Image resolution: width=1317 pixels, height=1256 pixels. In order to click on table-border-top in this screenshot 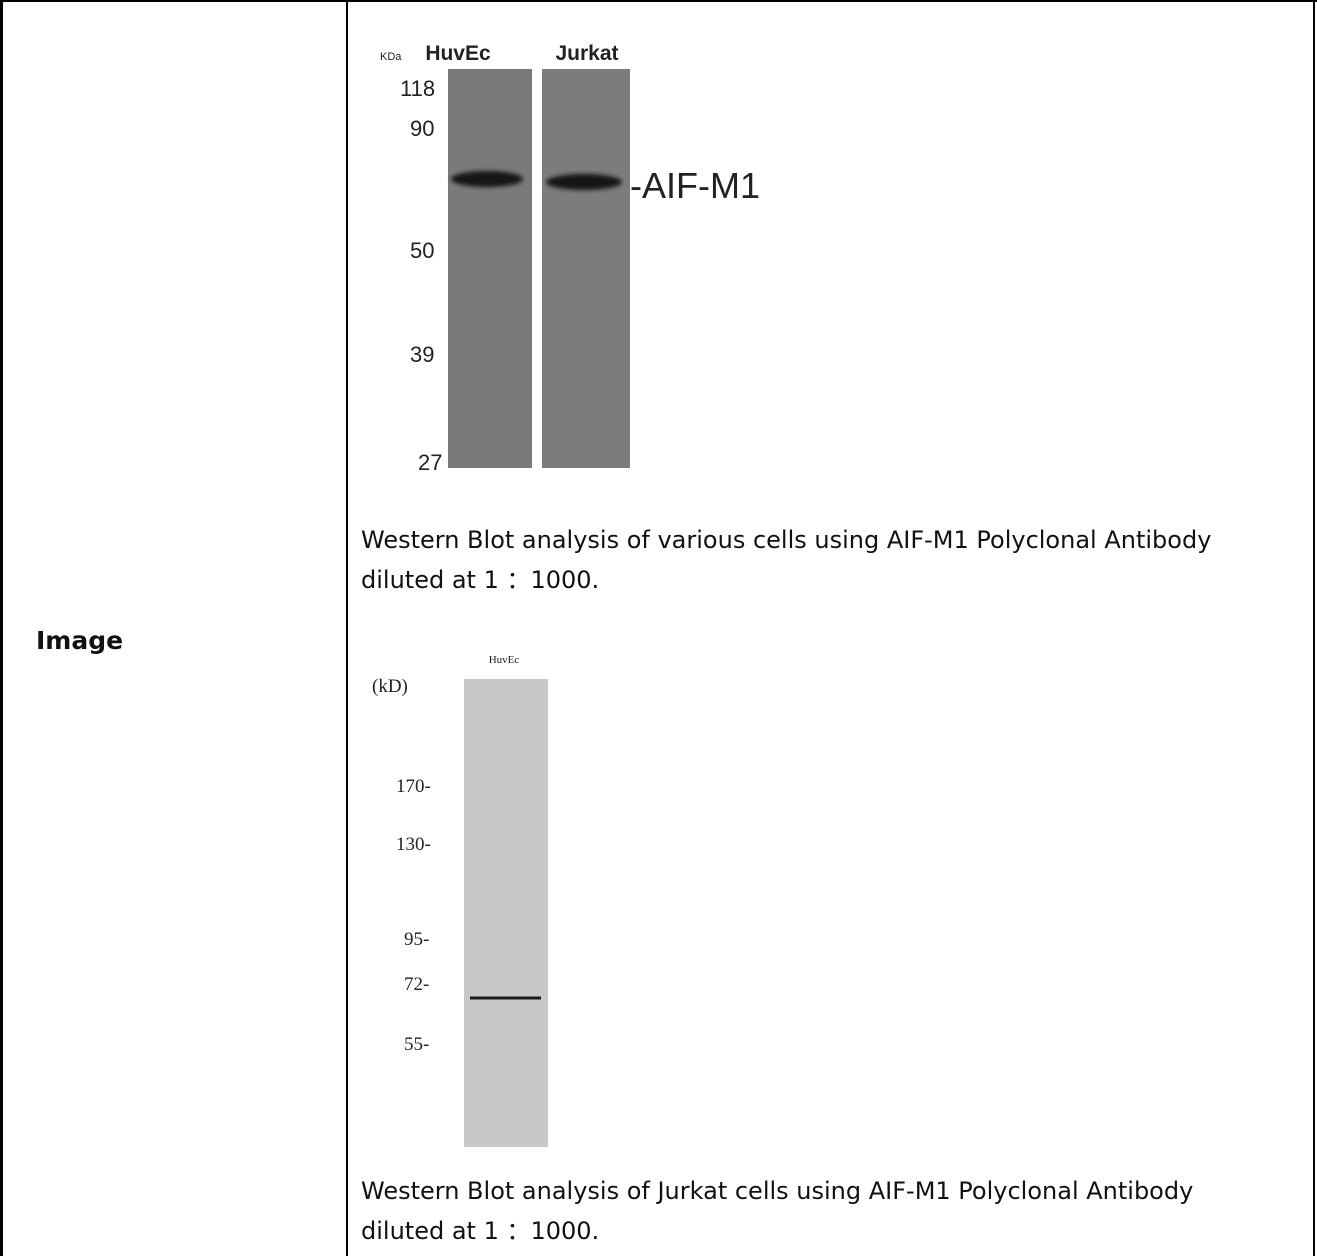, I will do `click(658, 1)`.